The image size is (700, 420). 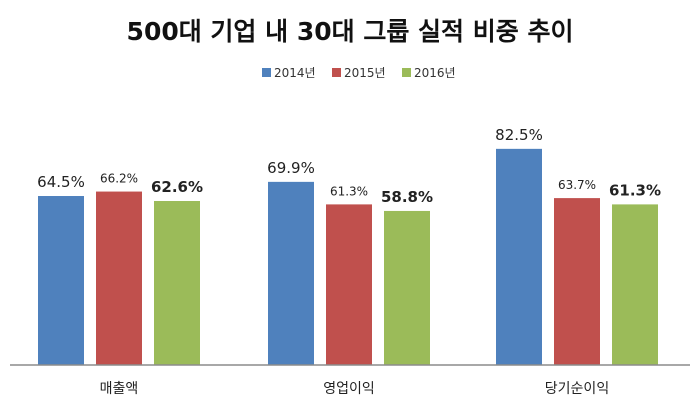 What do you see at coordinates (406, 72) in the screenshot?
I see `legend-swatch-2016년` at bounding box center [406, 72].